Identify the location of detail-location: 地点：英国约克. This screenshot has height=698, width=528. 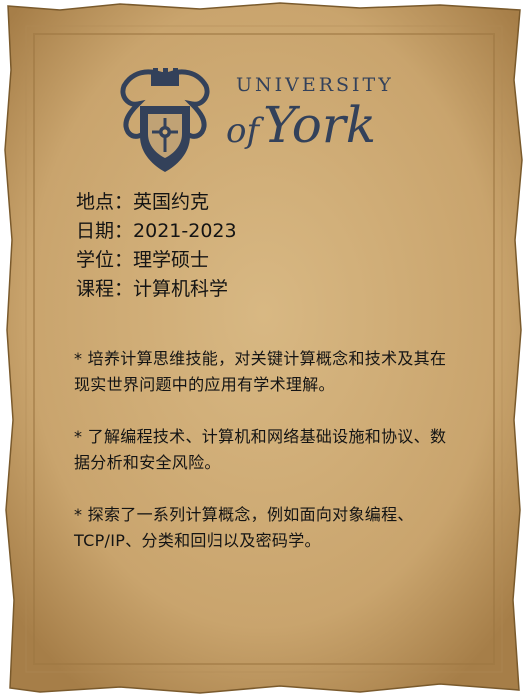
(156, 202).